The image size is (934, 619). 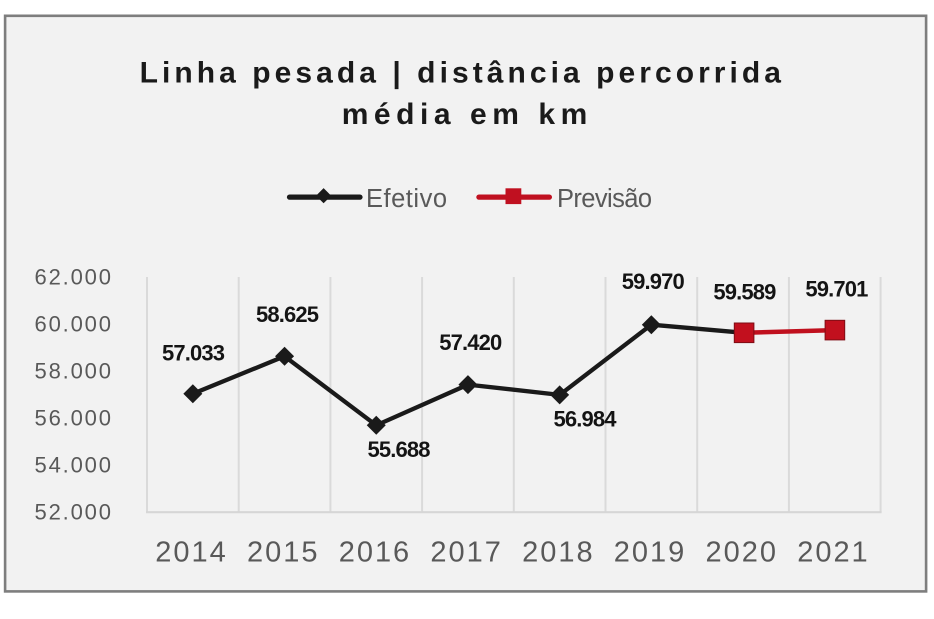 I want to click on svg-text: 58.000, so click(x=73, y=371).